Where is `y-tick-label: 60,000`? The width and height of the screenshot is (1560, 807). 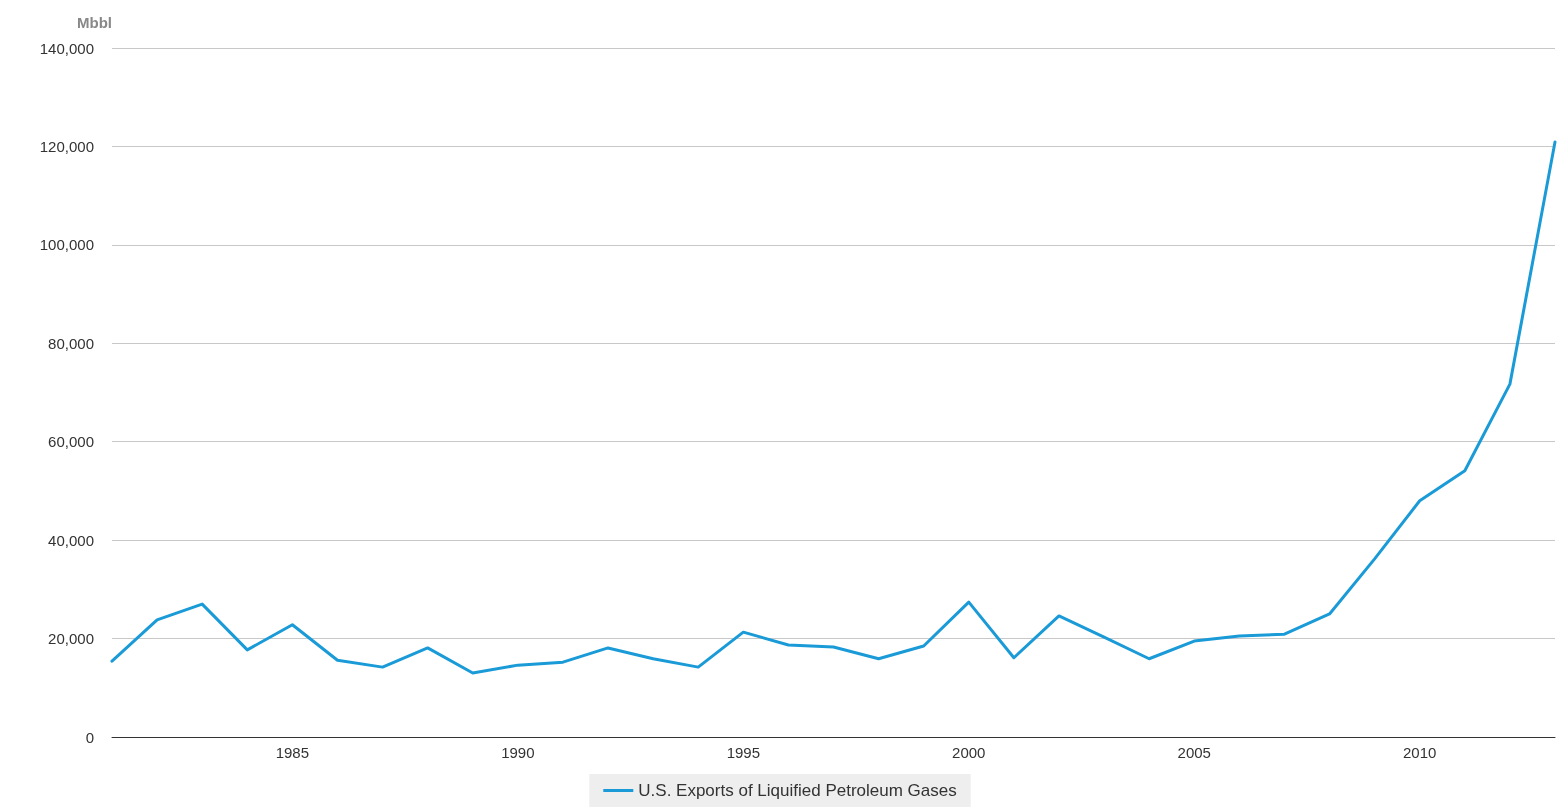 y-tick-label: 60,000 is located at coordinates (71, 442).